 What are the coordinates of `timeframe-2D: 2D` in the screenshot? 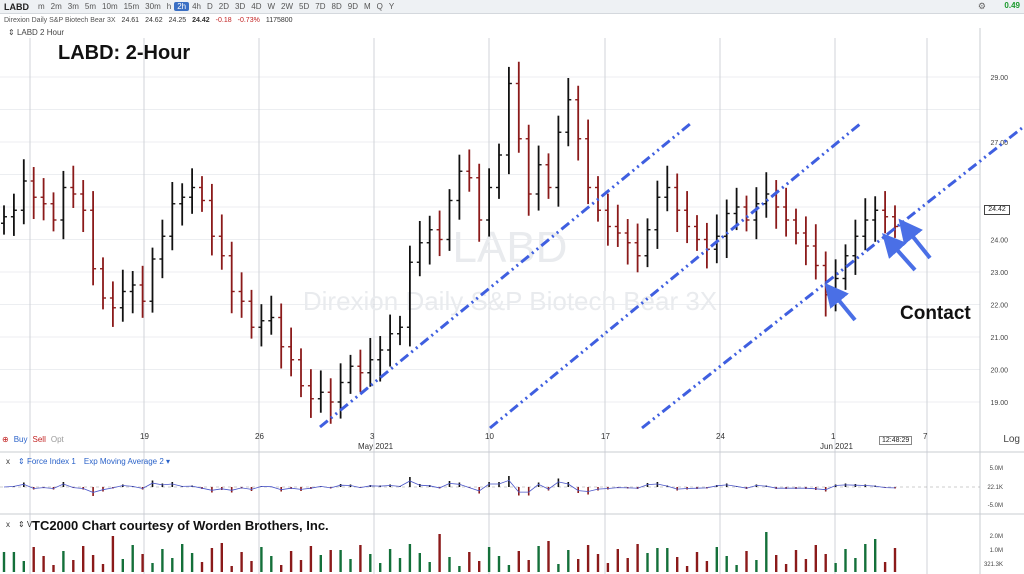 It's located at (224, 6).